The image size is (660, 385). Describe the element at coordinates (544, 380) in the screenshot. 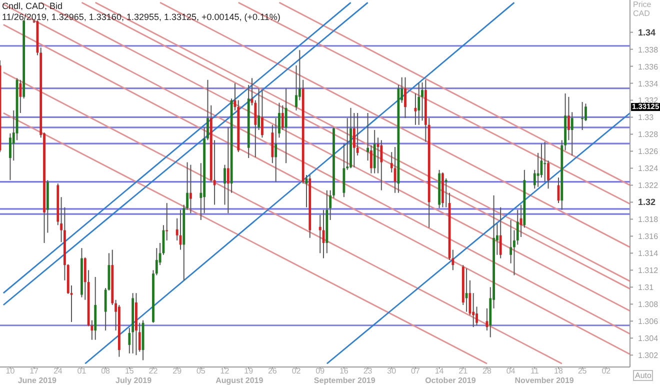

I see `text: November 2019` at that location.